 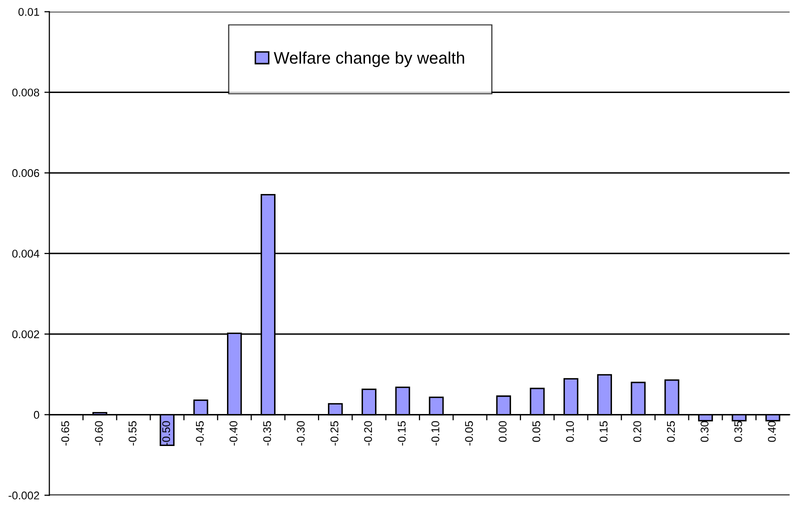 I want to click on x-tick-label: 0.35, so click(x=738, y=431).